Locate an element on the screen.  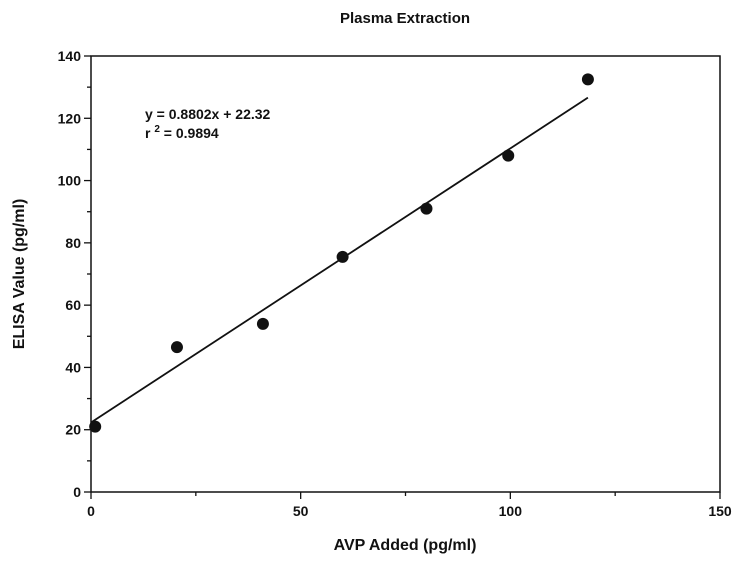
y-tick-label: 20 is located at coordinates (73, 430).